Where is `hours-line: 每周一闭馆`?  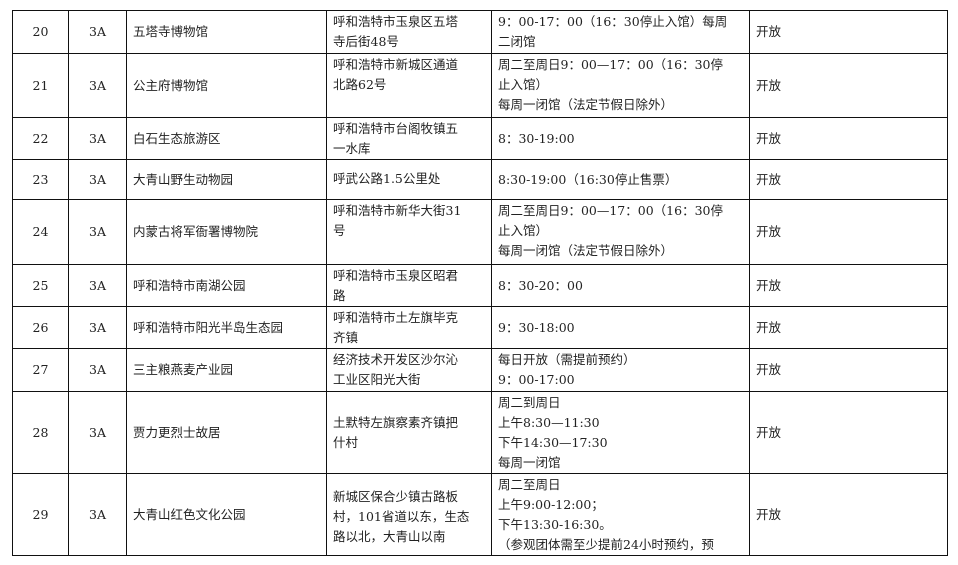
hours-line: 每周一闭馆 is located at coordinates (529, 462).